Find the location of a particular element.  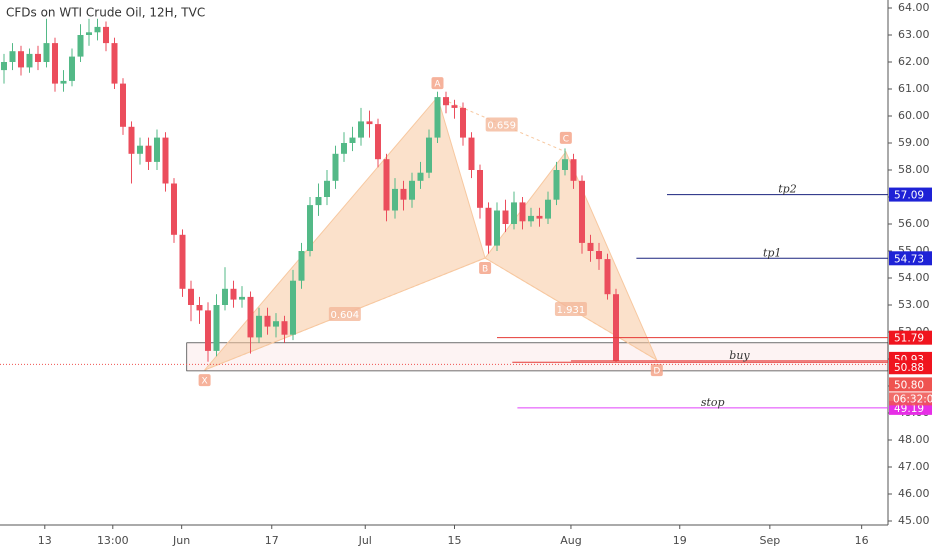

pattern-ratio-line is located at coordinates (502, 124).